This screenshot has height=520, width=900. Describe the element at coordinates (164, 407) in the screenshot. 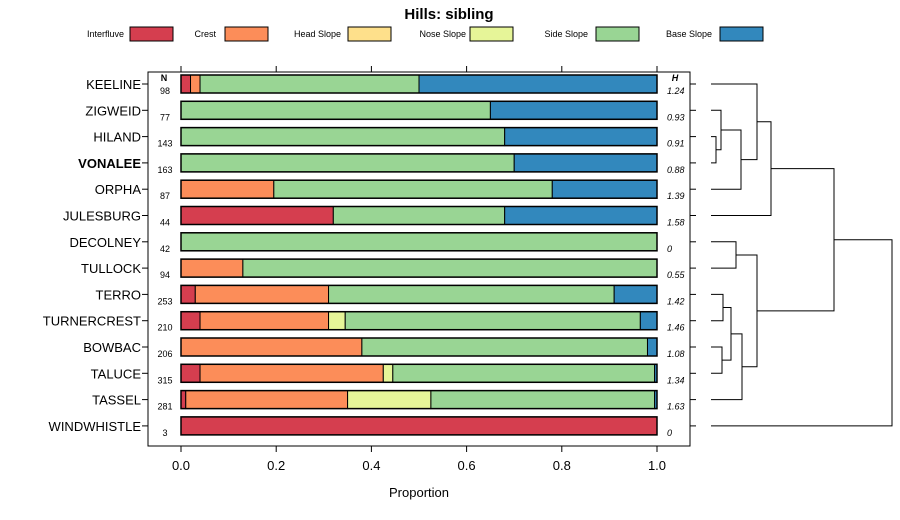

I see `n-value-12: 281` at that location.